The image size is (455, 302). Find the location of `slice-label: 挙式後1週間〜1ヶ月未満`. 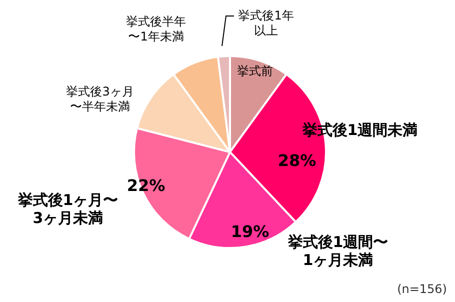

slice-label: 挙式後1週間〜1ヶ月未満 is located at coordinates (337, 250).